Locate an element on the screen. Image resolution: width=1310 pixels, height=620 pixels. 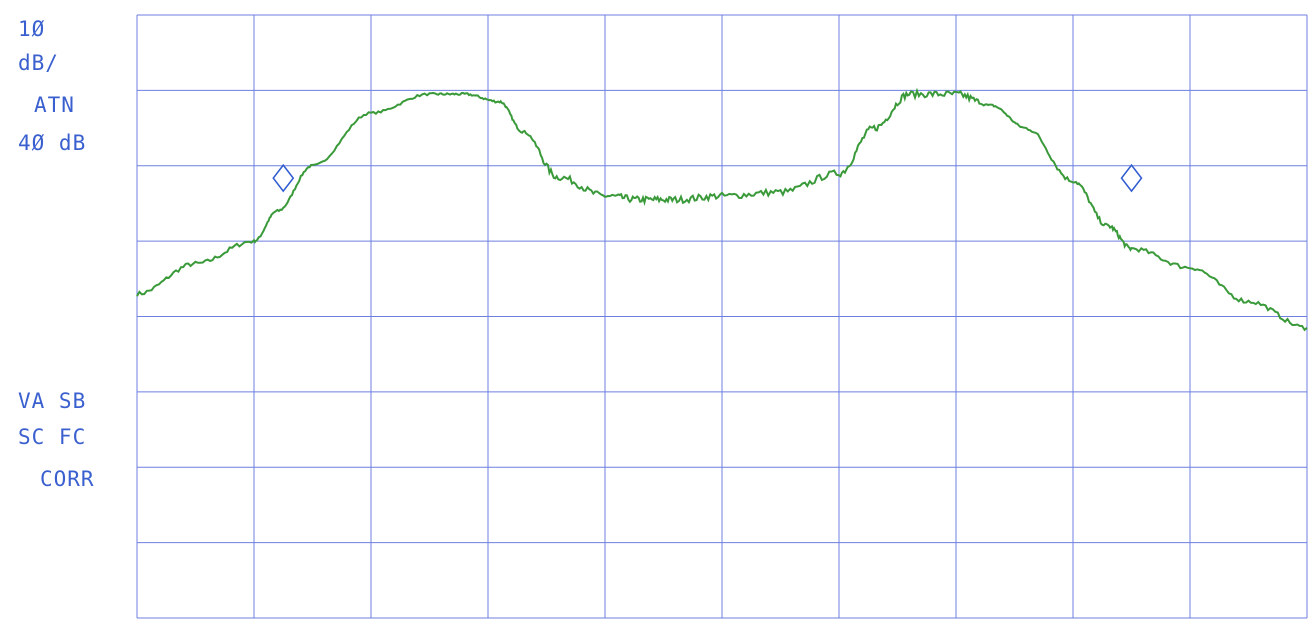
flags-line-1: VA SB is located at coordinates (52, 401).